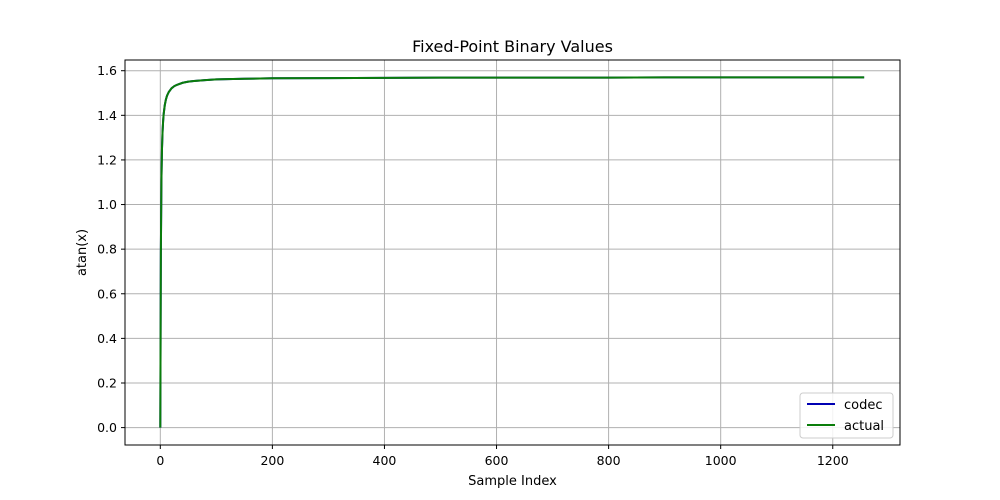 The height and width of the screenshot is (500, 1000). Describe the element at coordinates (107, 115) in the screenshot. I see `y-tick-label: 1.4` at that location.